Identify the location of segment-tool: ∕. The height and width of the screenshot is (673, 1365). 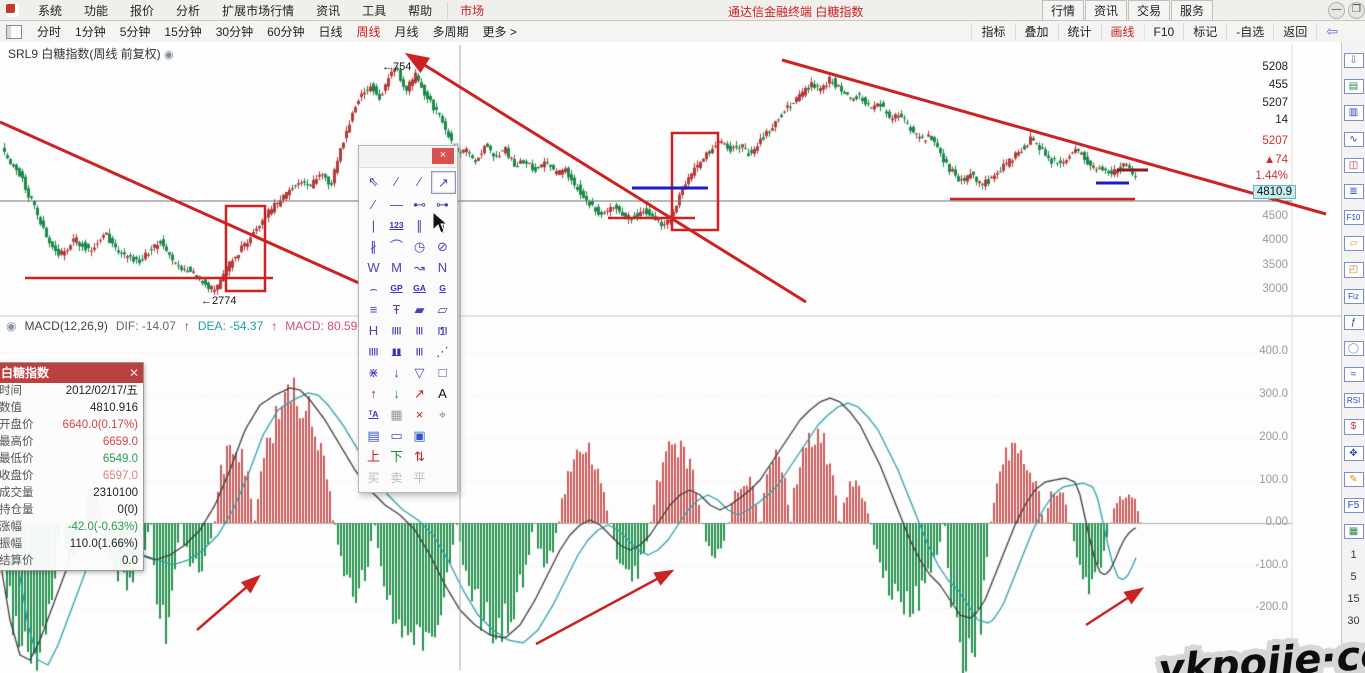
(396, 181).